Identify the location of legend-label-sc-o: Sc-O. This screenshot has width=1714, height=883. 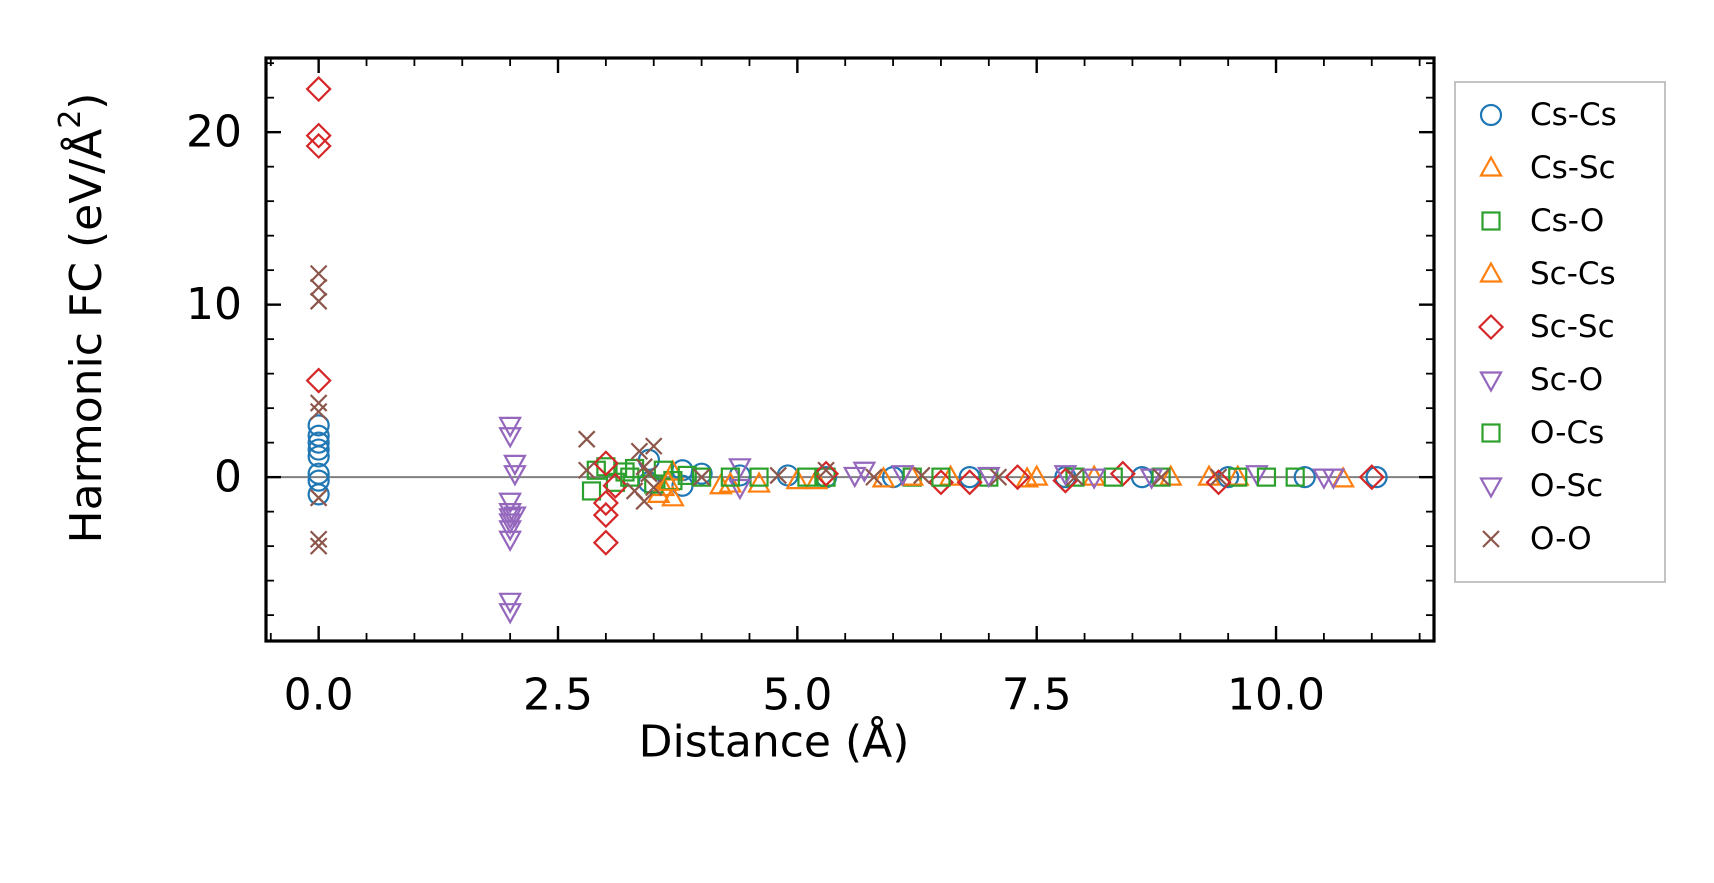
(1566, 380).